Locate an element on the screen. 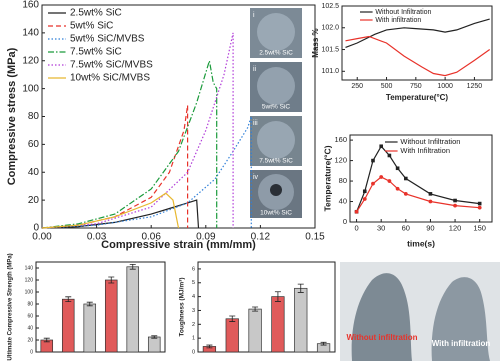 The width and height of the screenshot is (500, 361). x-tick-label: 1250 is located at coordinates (475, 86).